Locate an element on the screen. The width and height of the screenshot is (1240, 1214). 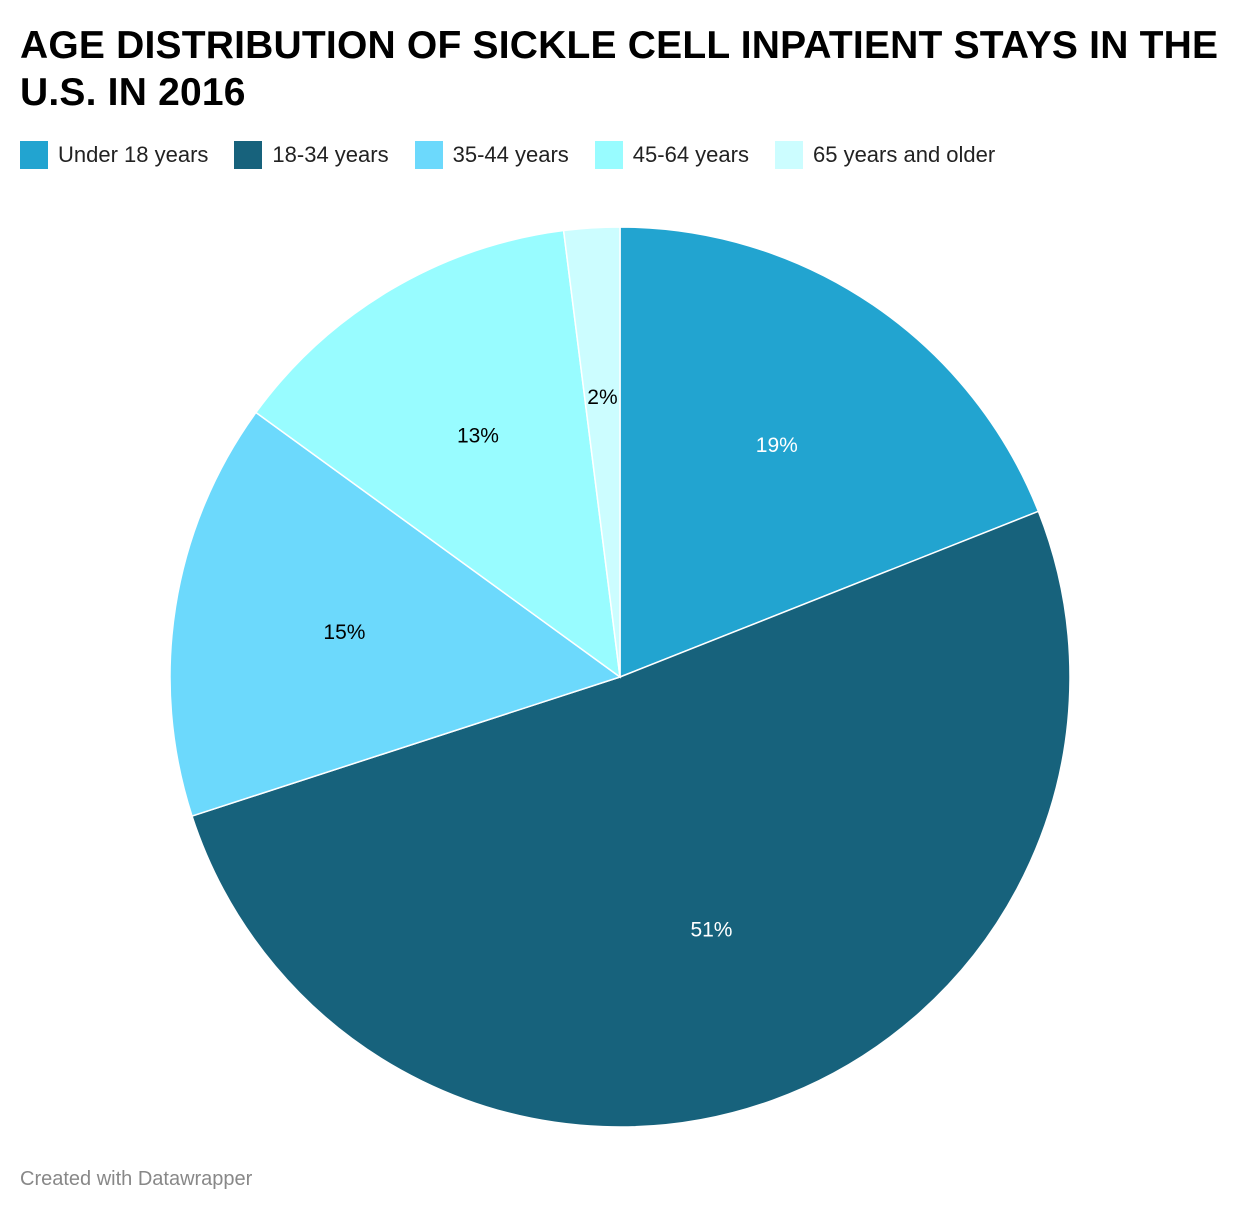
legend-label: Under 18 years is located at coordinates (133, 154).